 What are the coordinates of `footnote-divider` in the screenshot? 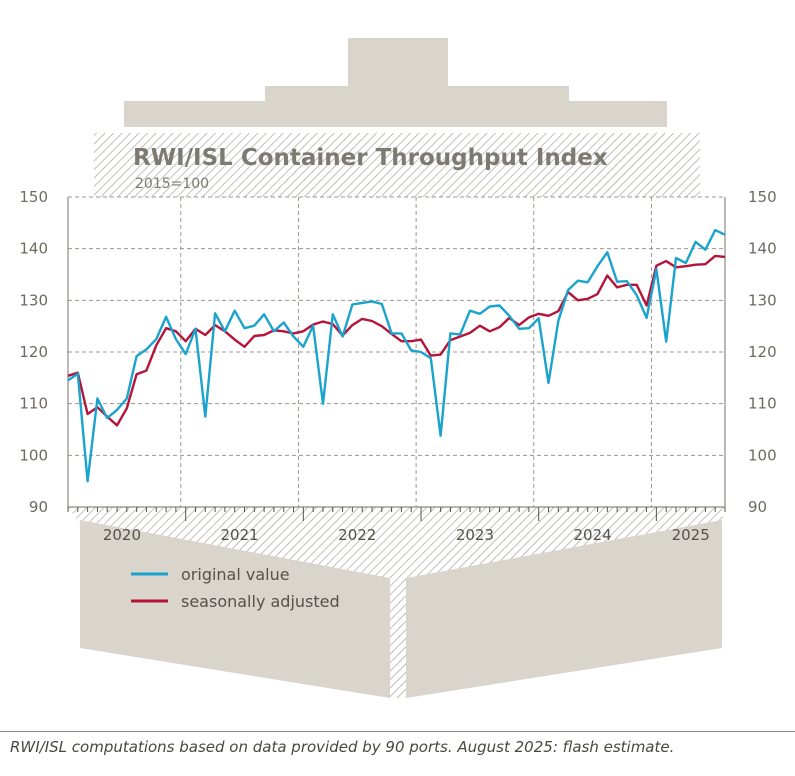 It's located at (397, 731).